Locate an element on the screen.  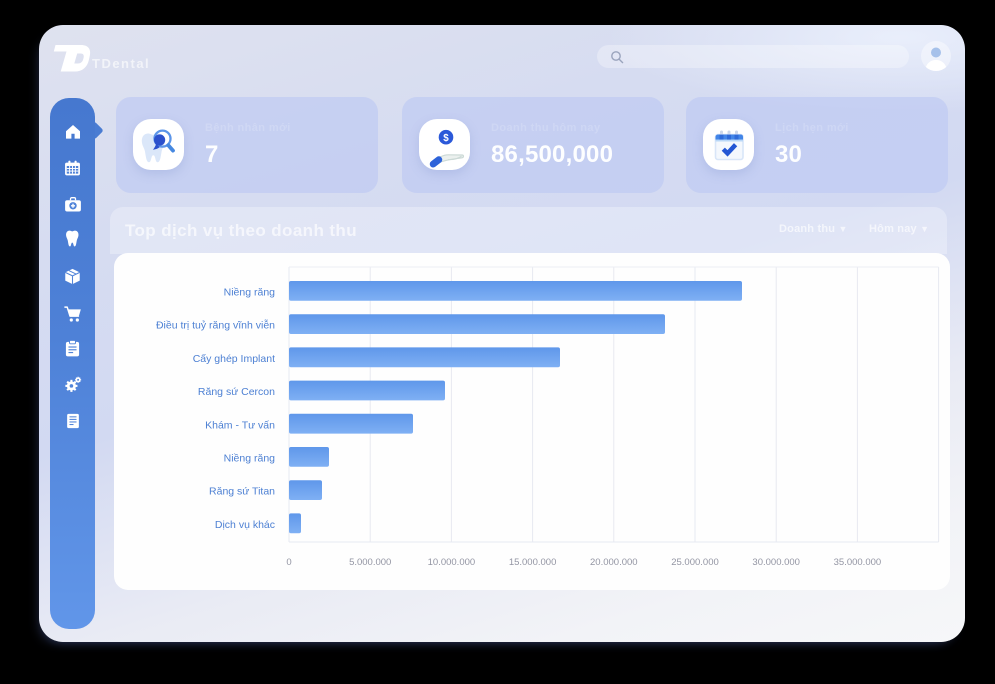
svg-text: 15.000.000 is located at coordinates (533, 562).